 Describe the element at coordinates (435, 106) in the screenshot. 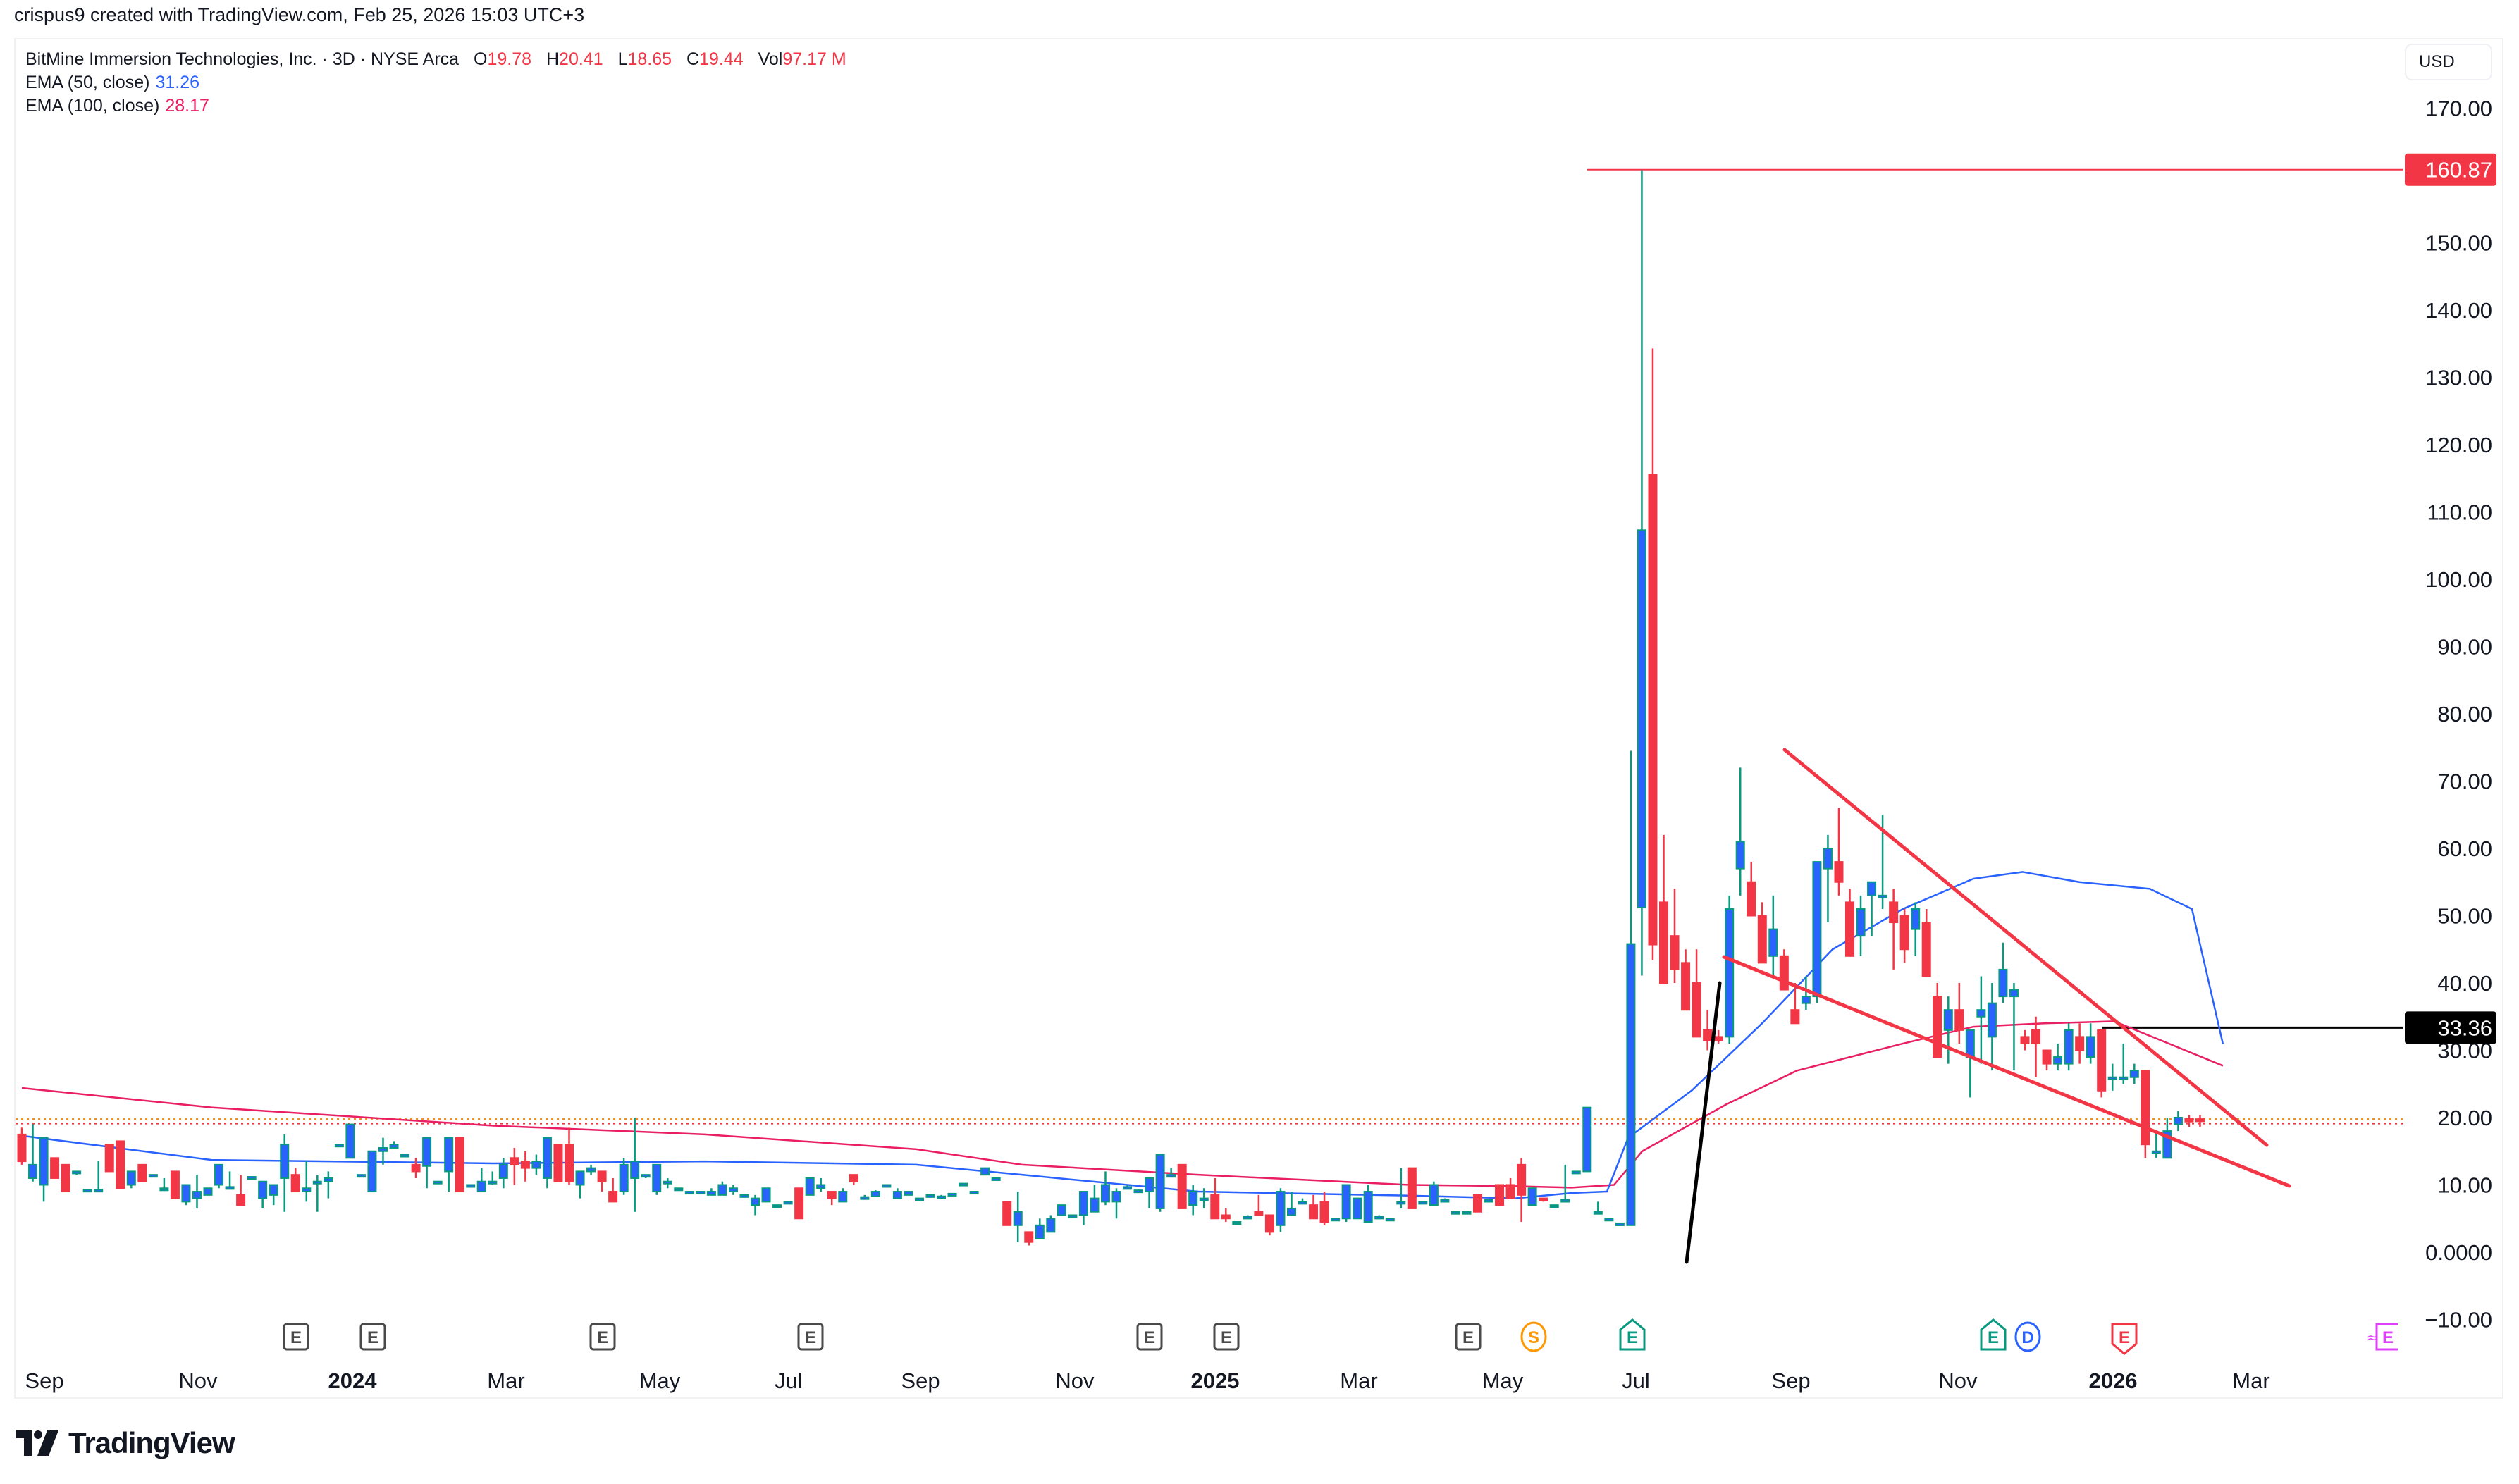

I see `ema100-row: EMA (100, close) 28.17` at that location.